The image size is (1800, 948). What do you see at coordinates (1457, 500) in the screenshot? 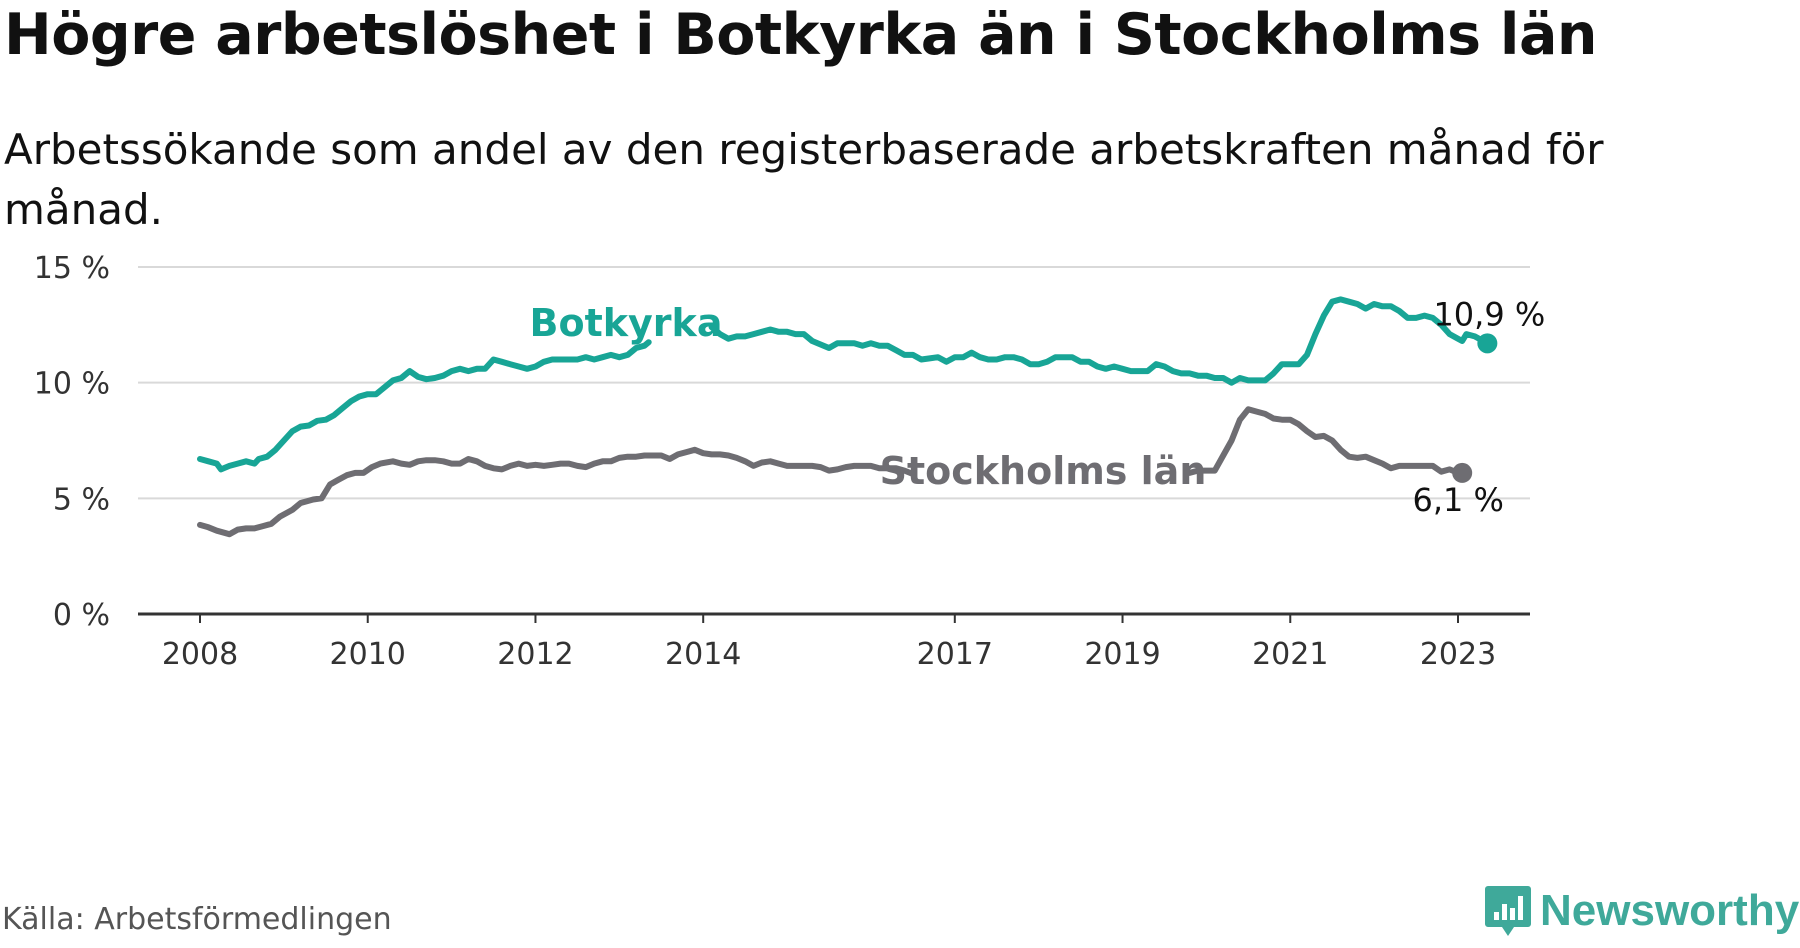
I see `end-value-label: 6,1 %` at bounding box center [1457, 500].